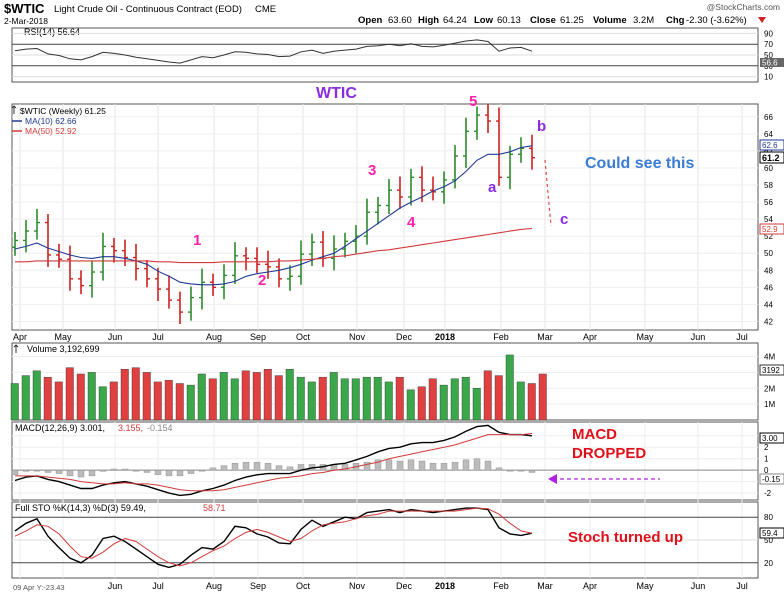 The height and width of the screenshot is (599, 784). I want to click on open-label: Open, so click(370, 20).